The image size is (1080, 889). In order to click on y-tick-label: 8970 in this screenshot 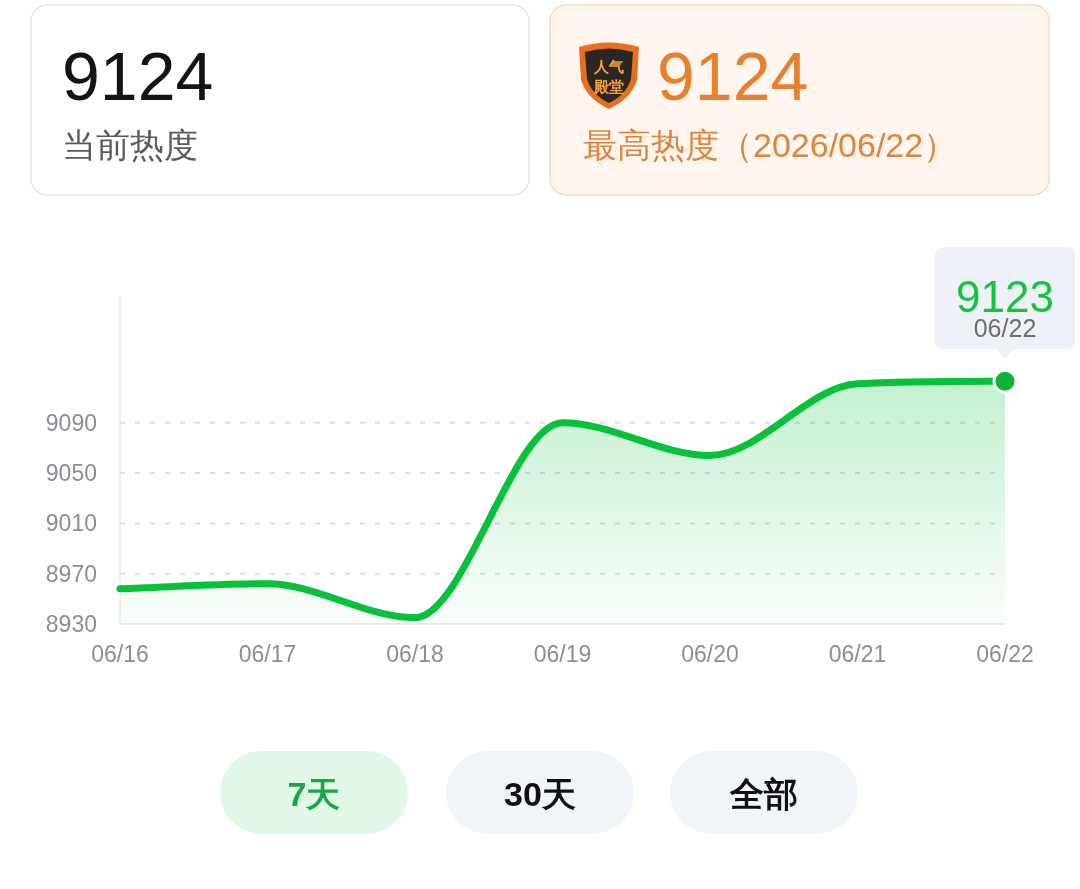, I will do `click(71, 573)`.